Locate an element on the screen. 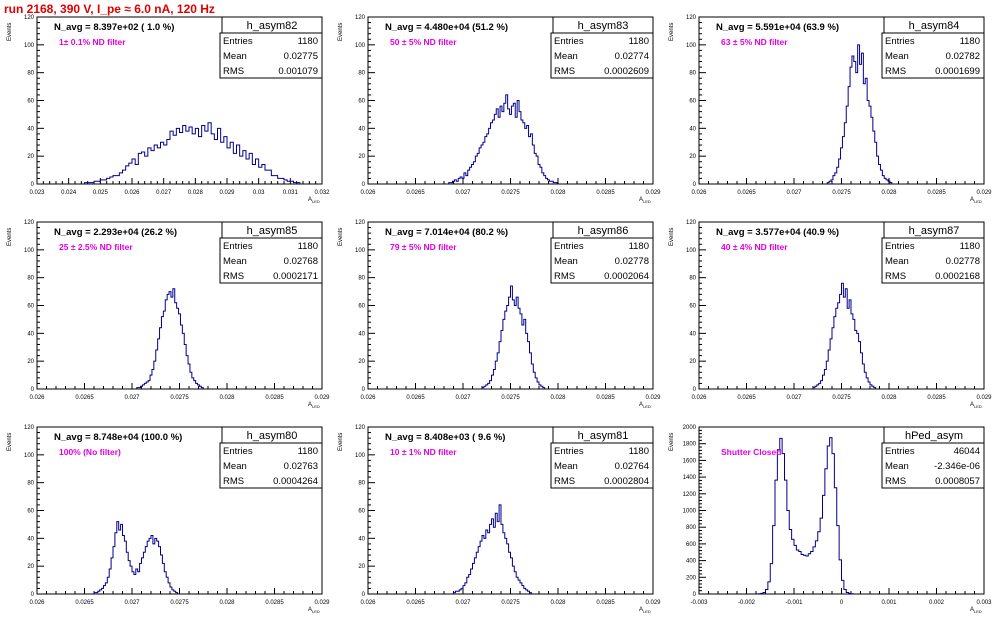 This screenshot has height=622, width=996. x-tick-label: 0.031 is located at coordinates (291, 193).